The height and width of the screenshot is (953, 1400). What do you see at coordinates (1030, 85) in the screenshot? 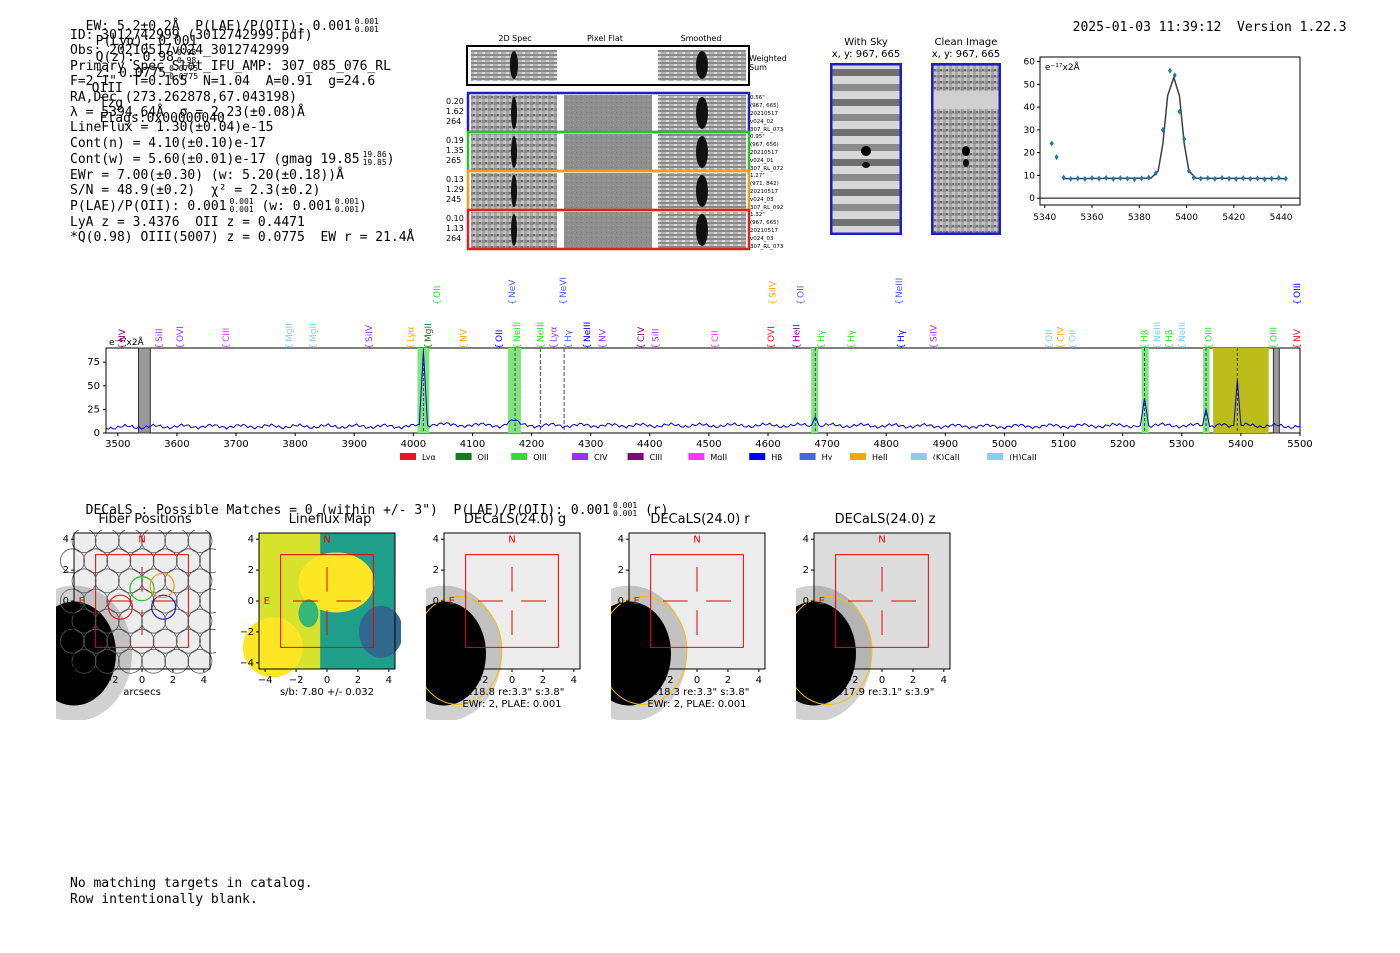
I see `tick-label: 50` at bounding box center [1030, 85].